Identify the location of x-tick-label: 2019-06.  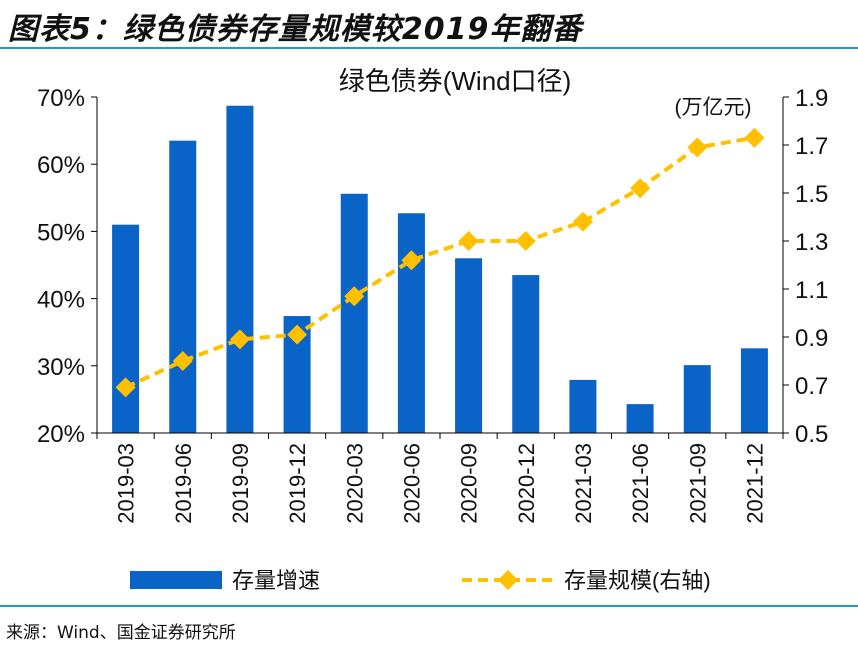
(183, 483).